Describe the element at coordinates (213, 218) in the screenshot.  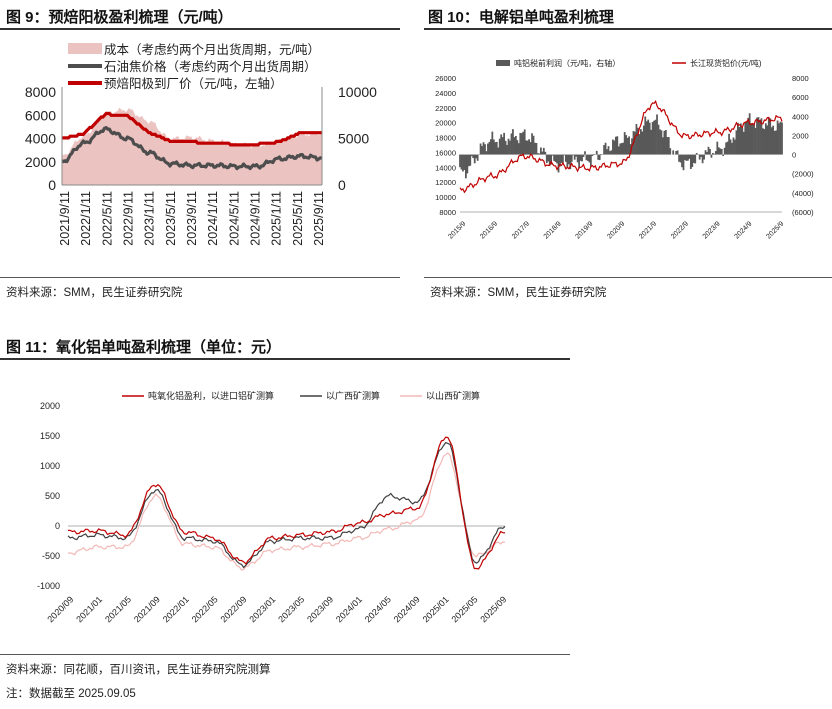
I see `fig9-x-tick-7: 2024/1/11` at that location.